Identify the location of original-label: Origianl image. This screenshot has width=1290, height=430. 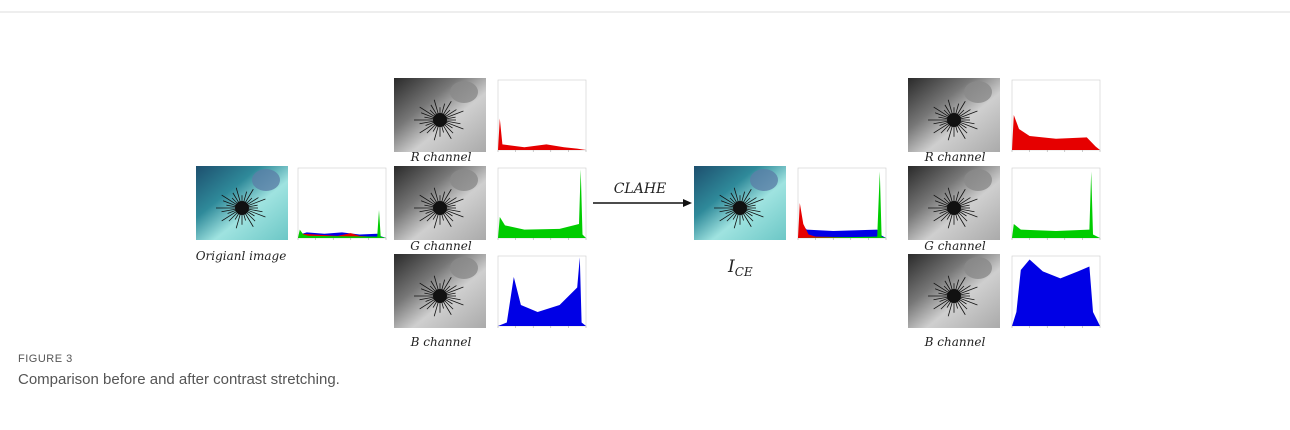
(241, 256).